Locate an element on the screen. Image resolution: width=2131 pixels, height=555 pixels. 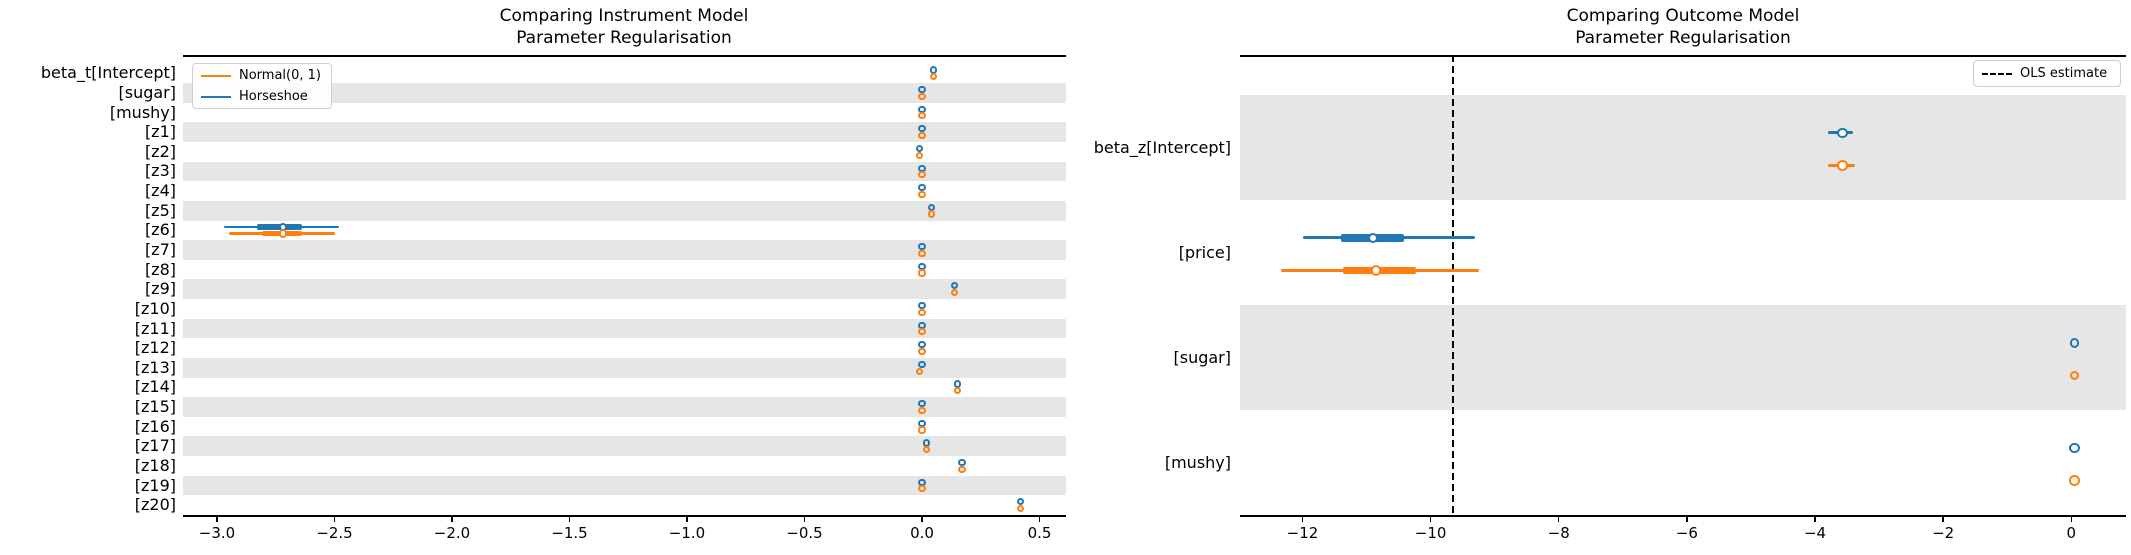
x-tick-label: −8 is located at coordinates (1558, 533).